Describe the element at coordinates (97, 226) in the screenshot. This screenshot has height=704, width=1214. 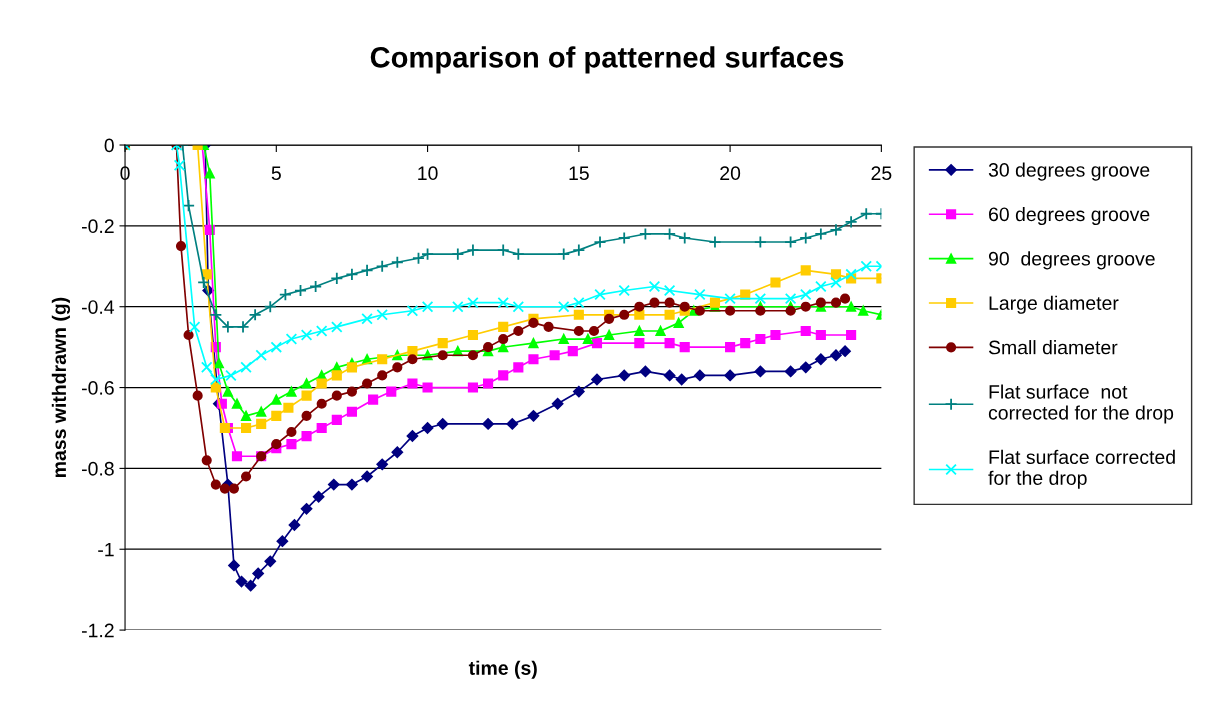
I see `y-tick-label: -0.2` at that location.